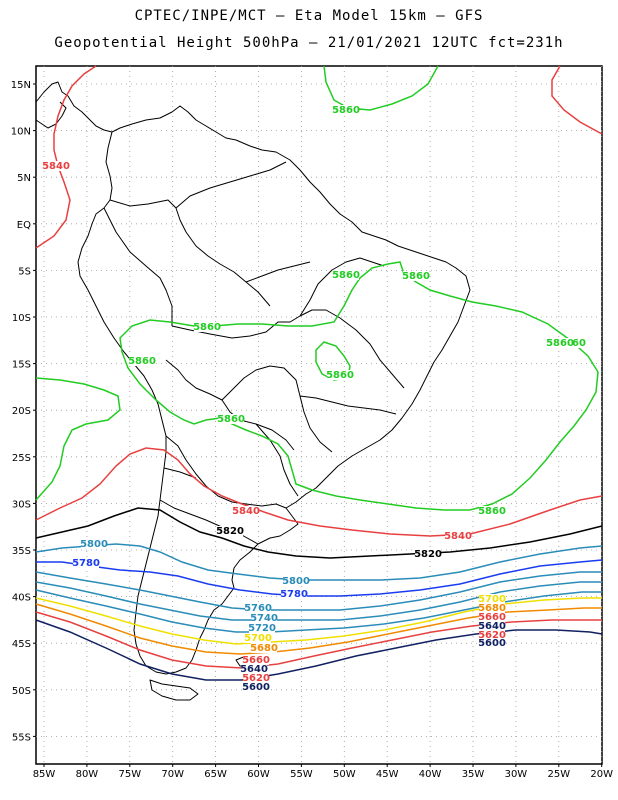  Describe the element at coordinates (301, 774) in the screenshot. I see `longitude-label: 55W` at that location.